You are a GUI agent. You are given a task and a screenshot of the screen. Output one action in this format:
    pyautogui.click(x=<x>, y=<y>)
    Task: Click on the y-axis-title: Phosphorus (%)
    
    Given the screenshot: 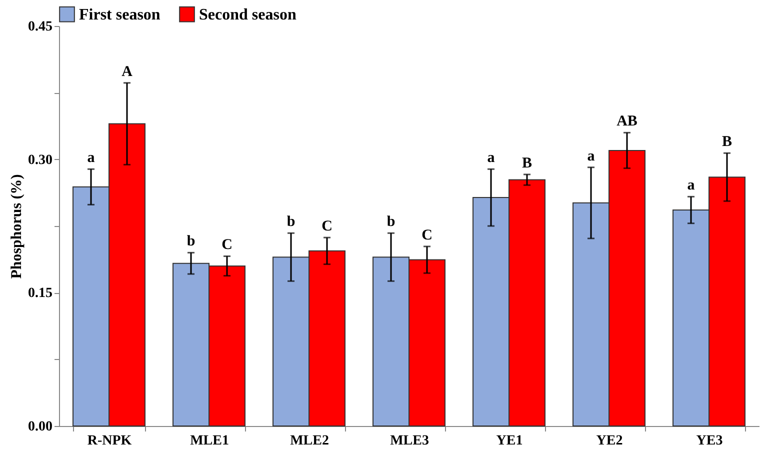 What is the action you would take?
    pyautogui.click(x=17, y=226)
    